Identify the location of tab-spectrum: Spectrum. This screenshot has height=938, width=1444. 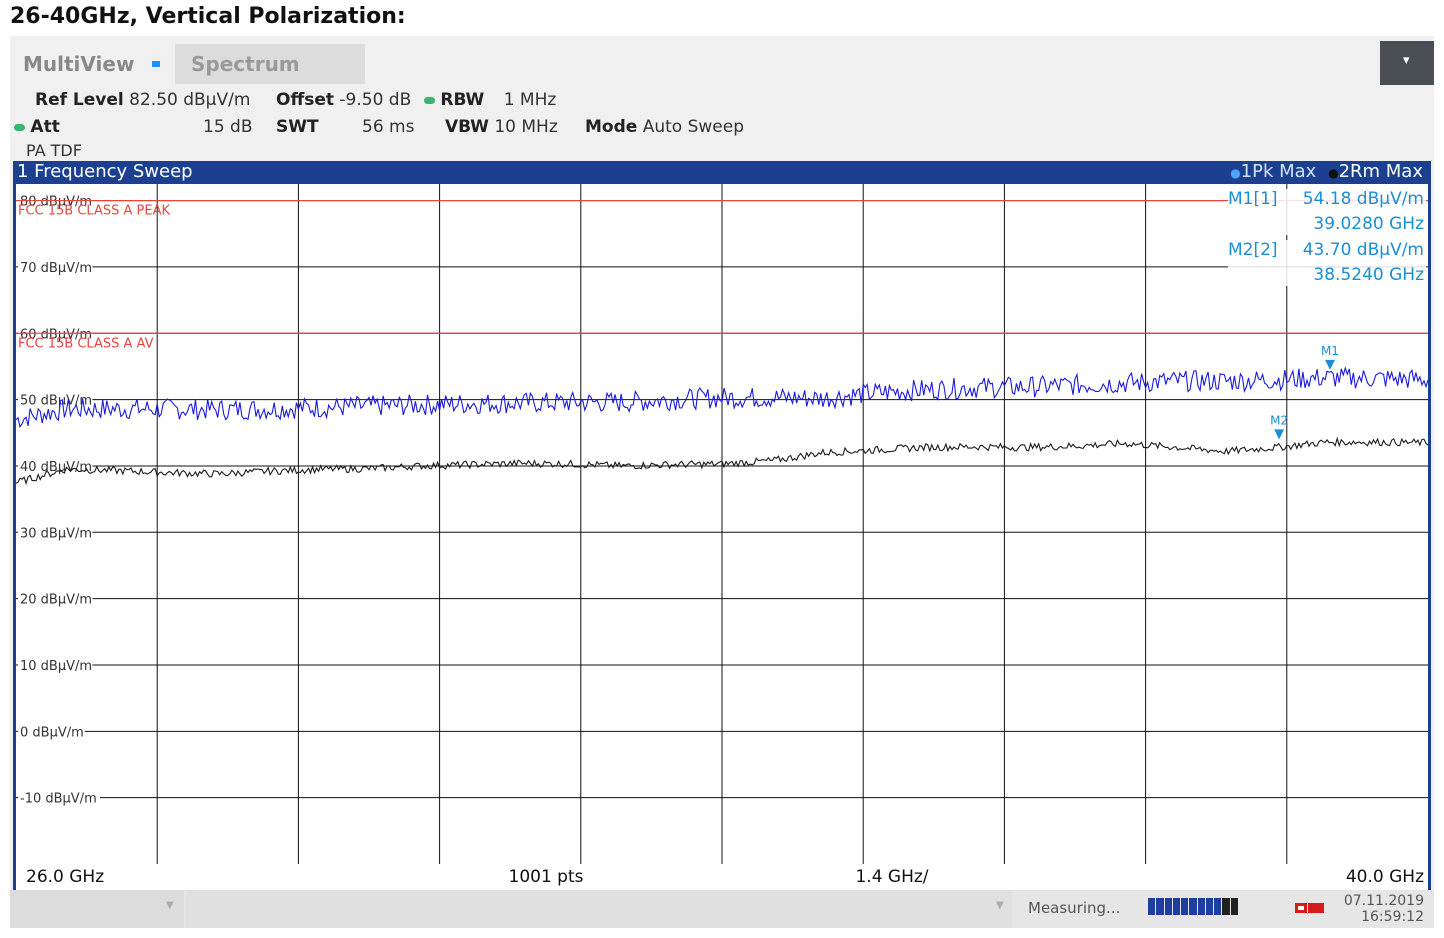
(270, 64).